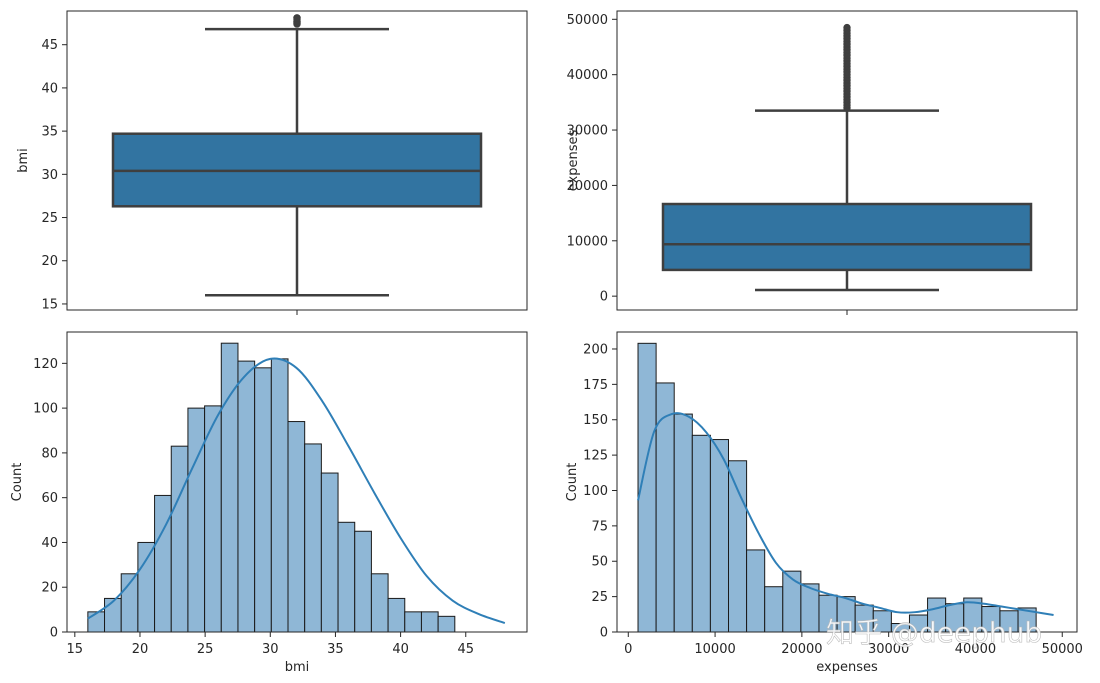 The height and width of the screenshot is (683, 1100). Describe the element at coordinates (465, 649) in the screenshot. I see `x-tick-label: 45` at that location.